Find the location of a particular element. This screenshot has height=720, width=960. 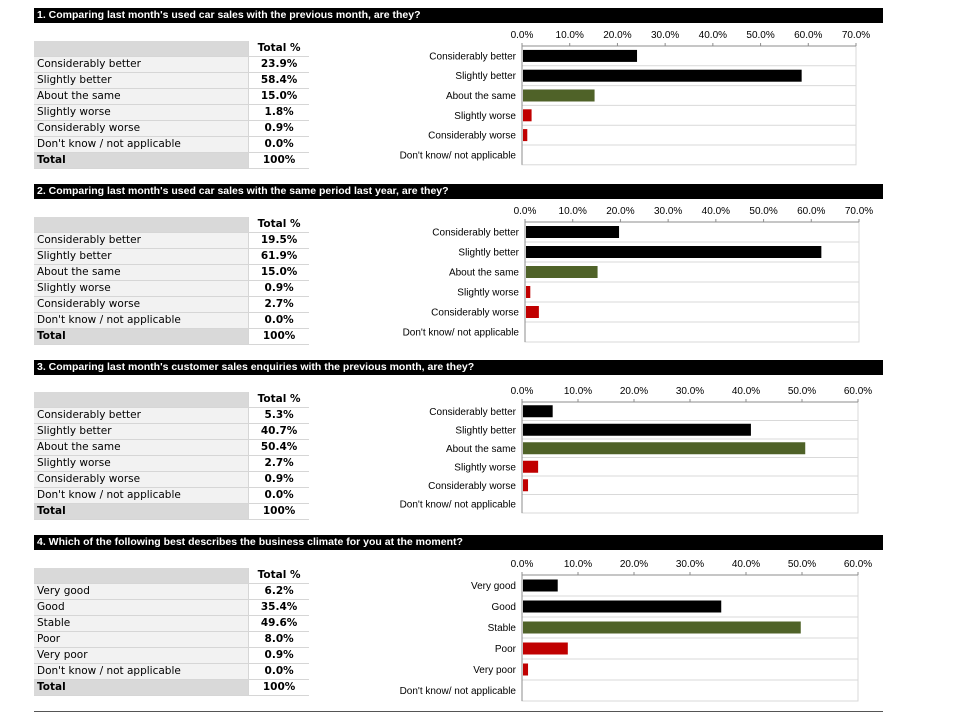

tick-label: 30.0% is located at coordinates (690, 391).